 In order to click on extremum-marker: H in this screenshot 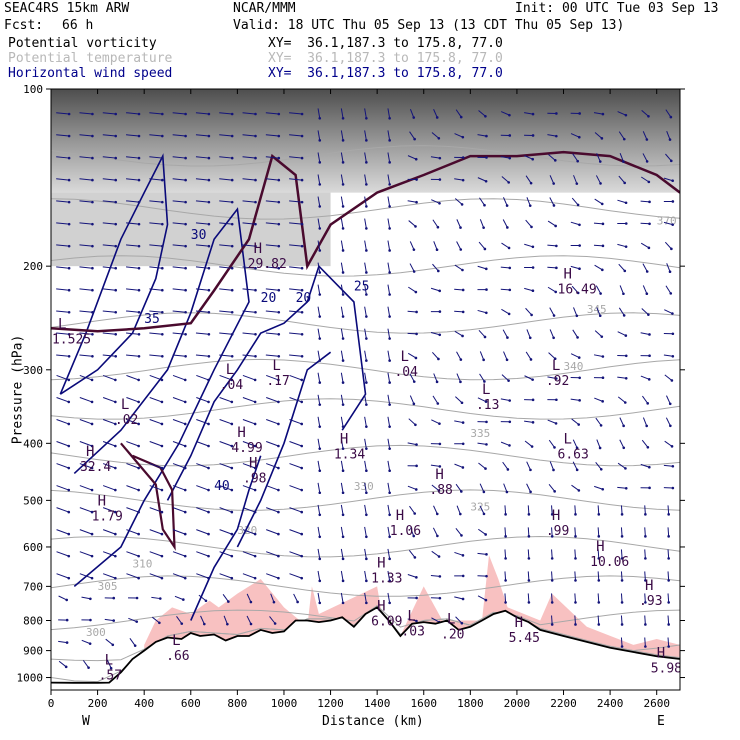, I will do `click(344, 439)`.